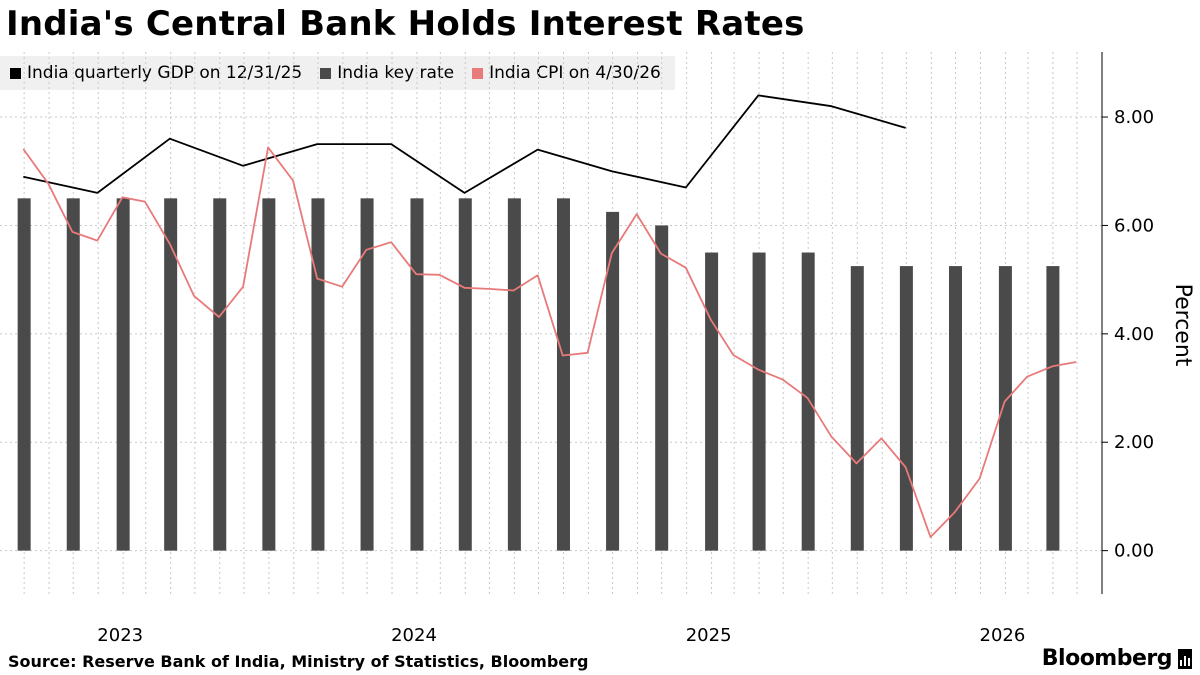 This screenshot has height=675, width=1200. Describe the element at coordinates (464, 144) in the screenshot. I see `line-gdp` at that location.